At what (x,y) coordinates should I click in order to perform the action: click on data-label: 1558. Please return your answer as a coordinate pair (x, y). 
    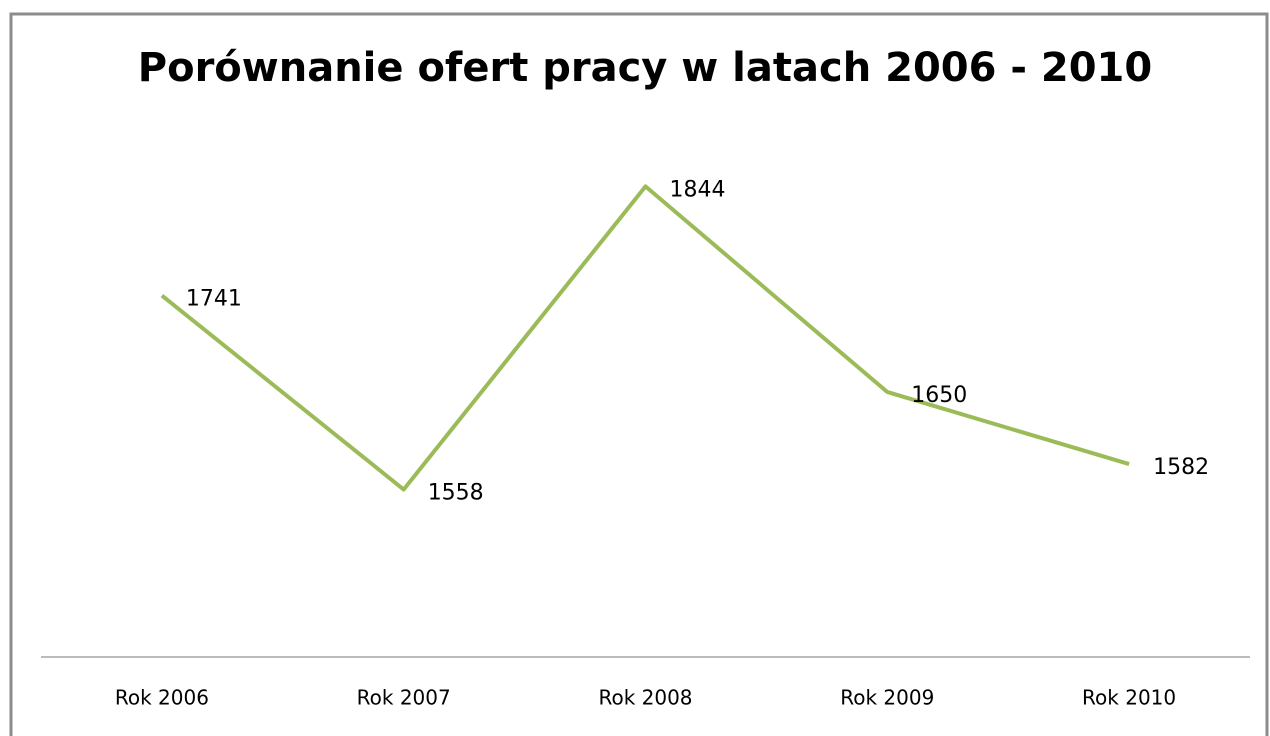
    Looking at the image, I should click on (456, 493).